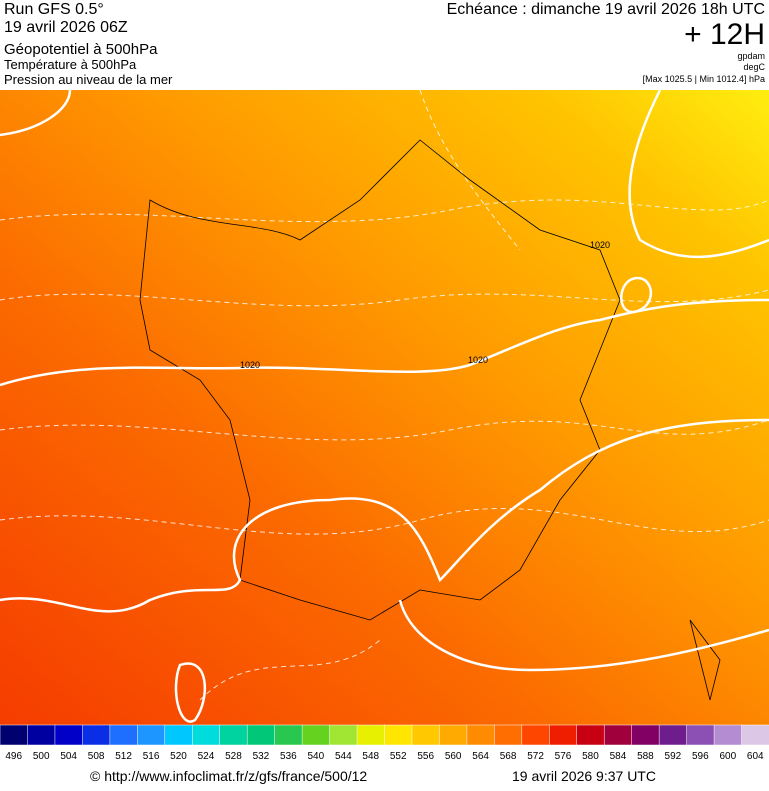  What do you see at coordinates (700, 756) in the screenshot?
I see `scale-label: 596` at bounding box center [700, 756].